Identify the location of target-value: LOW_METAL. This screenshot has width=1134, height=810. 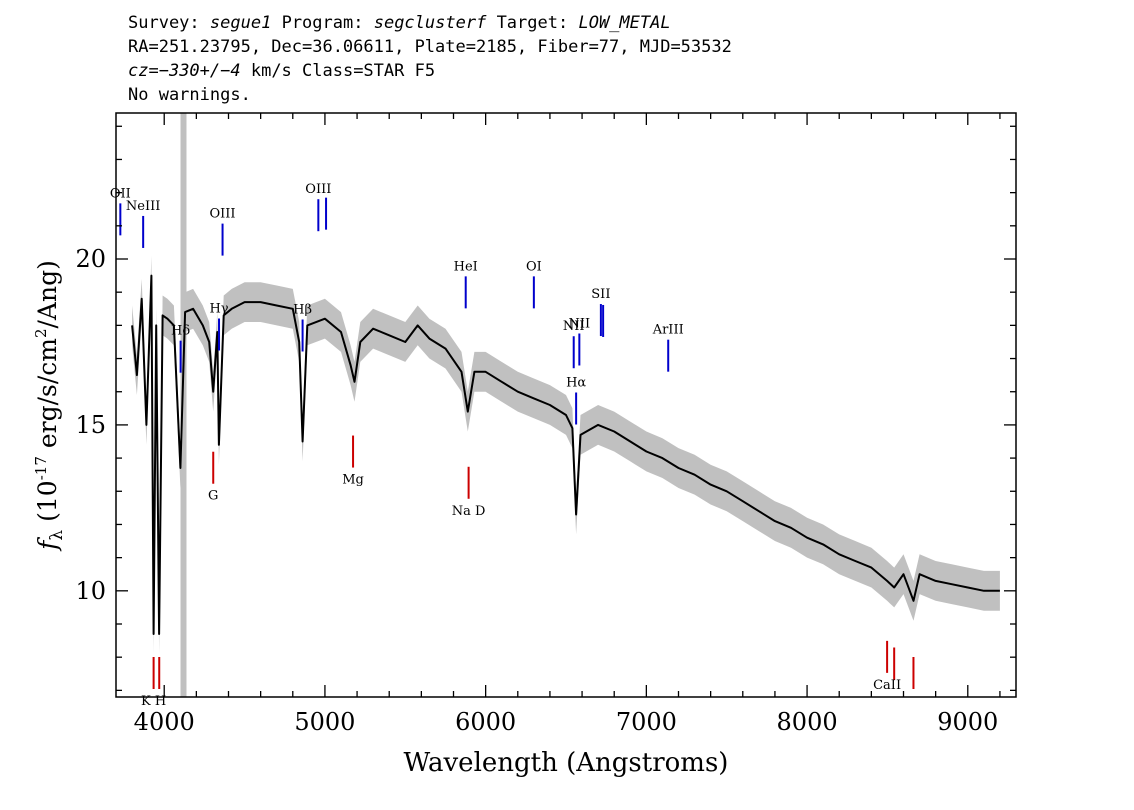
(624, 23).